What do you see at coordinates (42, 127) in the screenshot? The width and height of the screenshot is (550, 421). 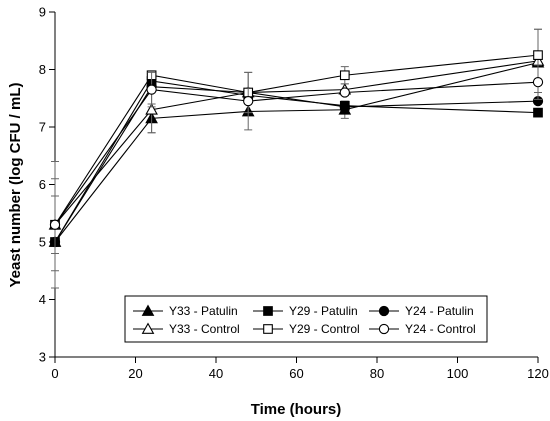 I see `y-tick-label: 7` at bounding box center [42, 127].